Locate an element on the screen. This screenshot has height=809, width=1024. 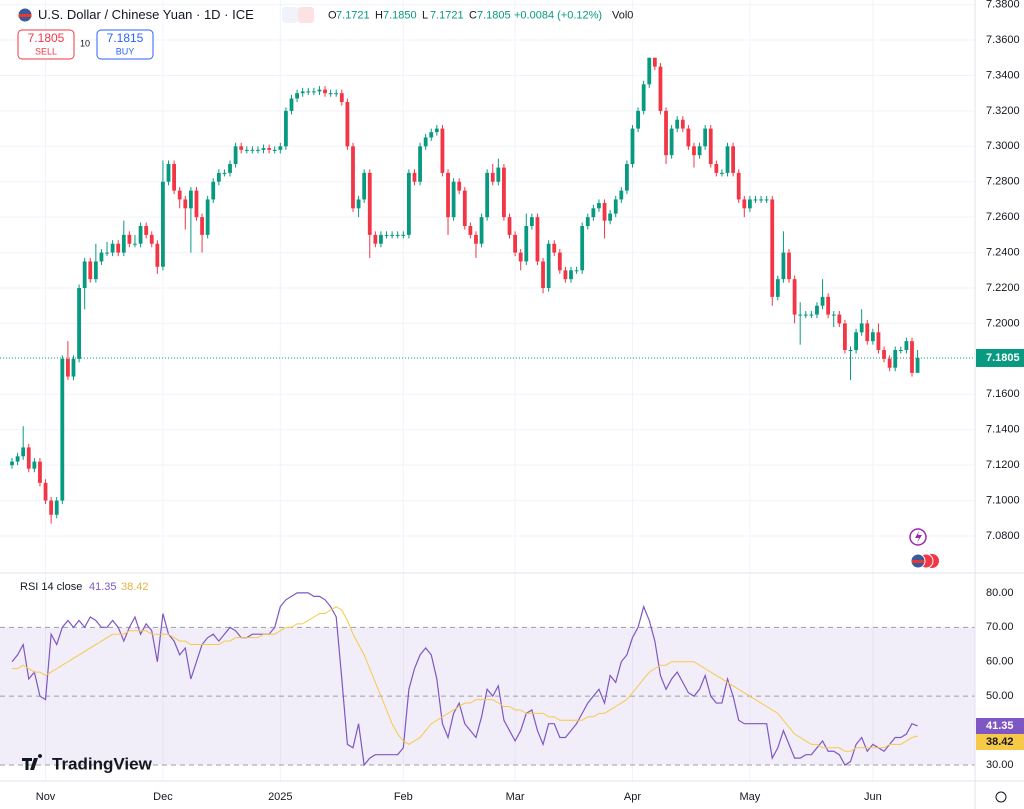
price-tick-label: 7.2600 is located at coordinates (1003, 217).